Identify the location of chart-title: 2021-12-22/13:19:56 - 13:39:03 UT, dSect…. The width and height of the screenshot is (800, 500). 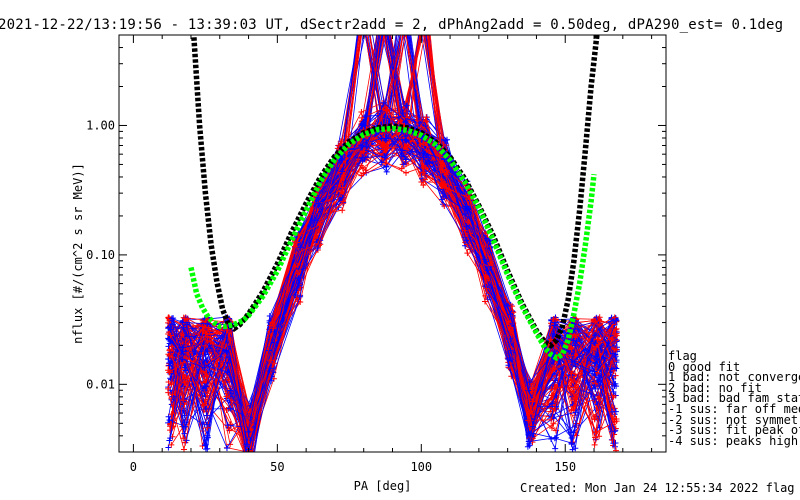
(392, 25).